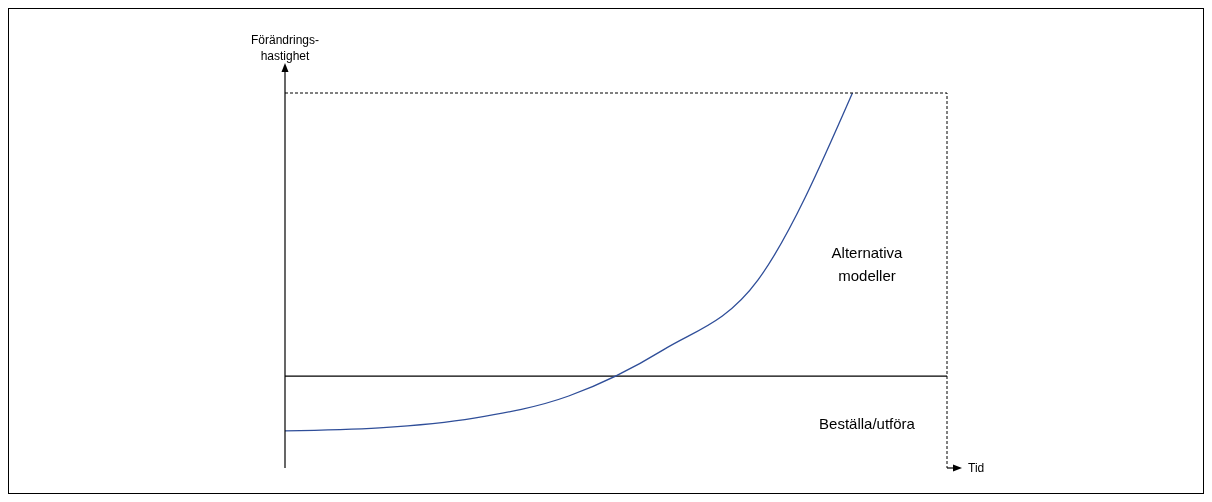 Image resolution: width=1212 pixels, height=502 pixels. What do you see at coordinates (285, 48) in the screenshot?
I see `y-axis-title: Förändrings-hastighet` at bounding box center [285, 48].